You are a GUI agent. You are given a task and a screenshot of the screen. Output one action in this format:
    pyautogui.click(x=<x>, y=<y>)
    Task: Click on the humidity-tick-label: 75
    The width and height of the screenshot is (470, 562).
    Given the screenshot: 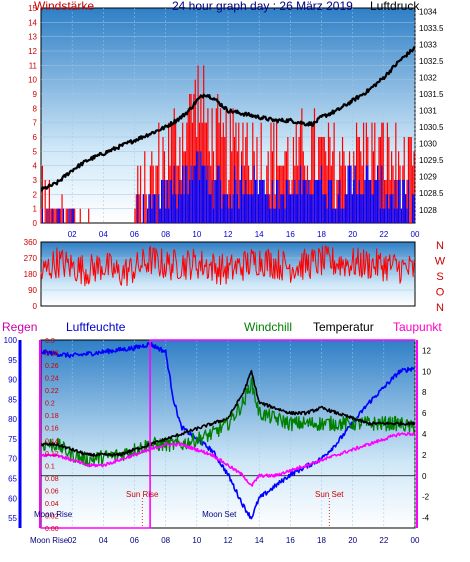 What is the action you would take?
    pyautogui.click(x=12, y=439)
    